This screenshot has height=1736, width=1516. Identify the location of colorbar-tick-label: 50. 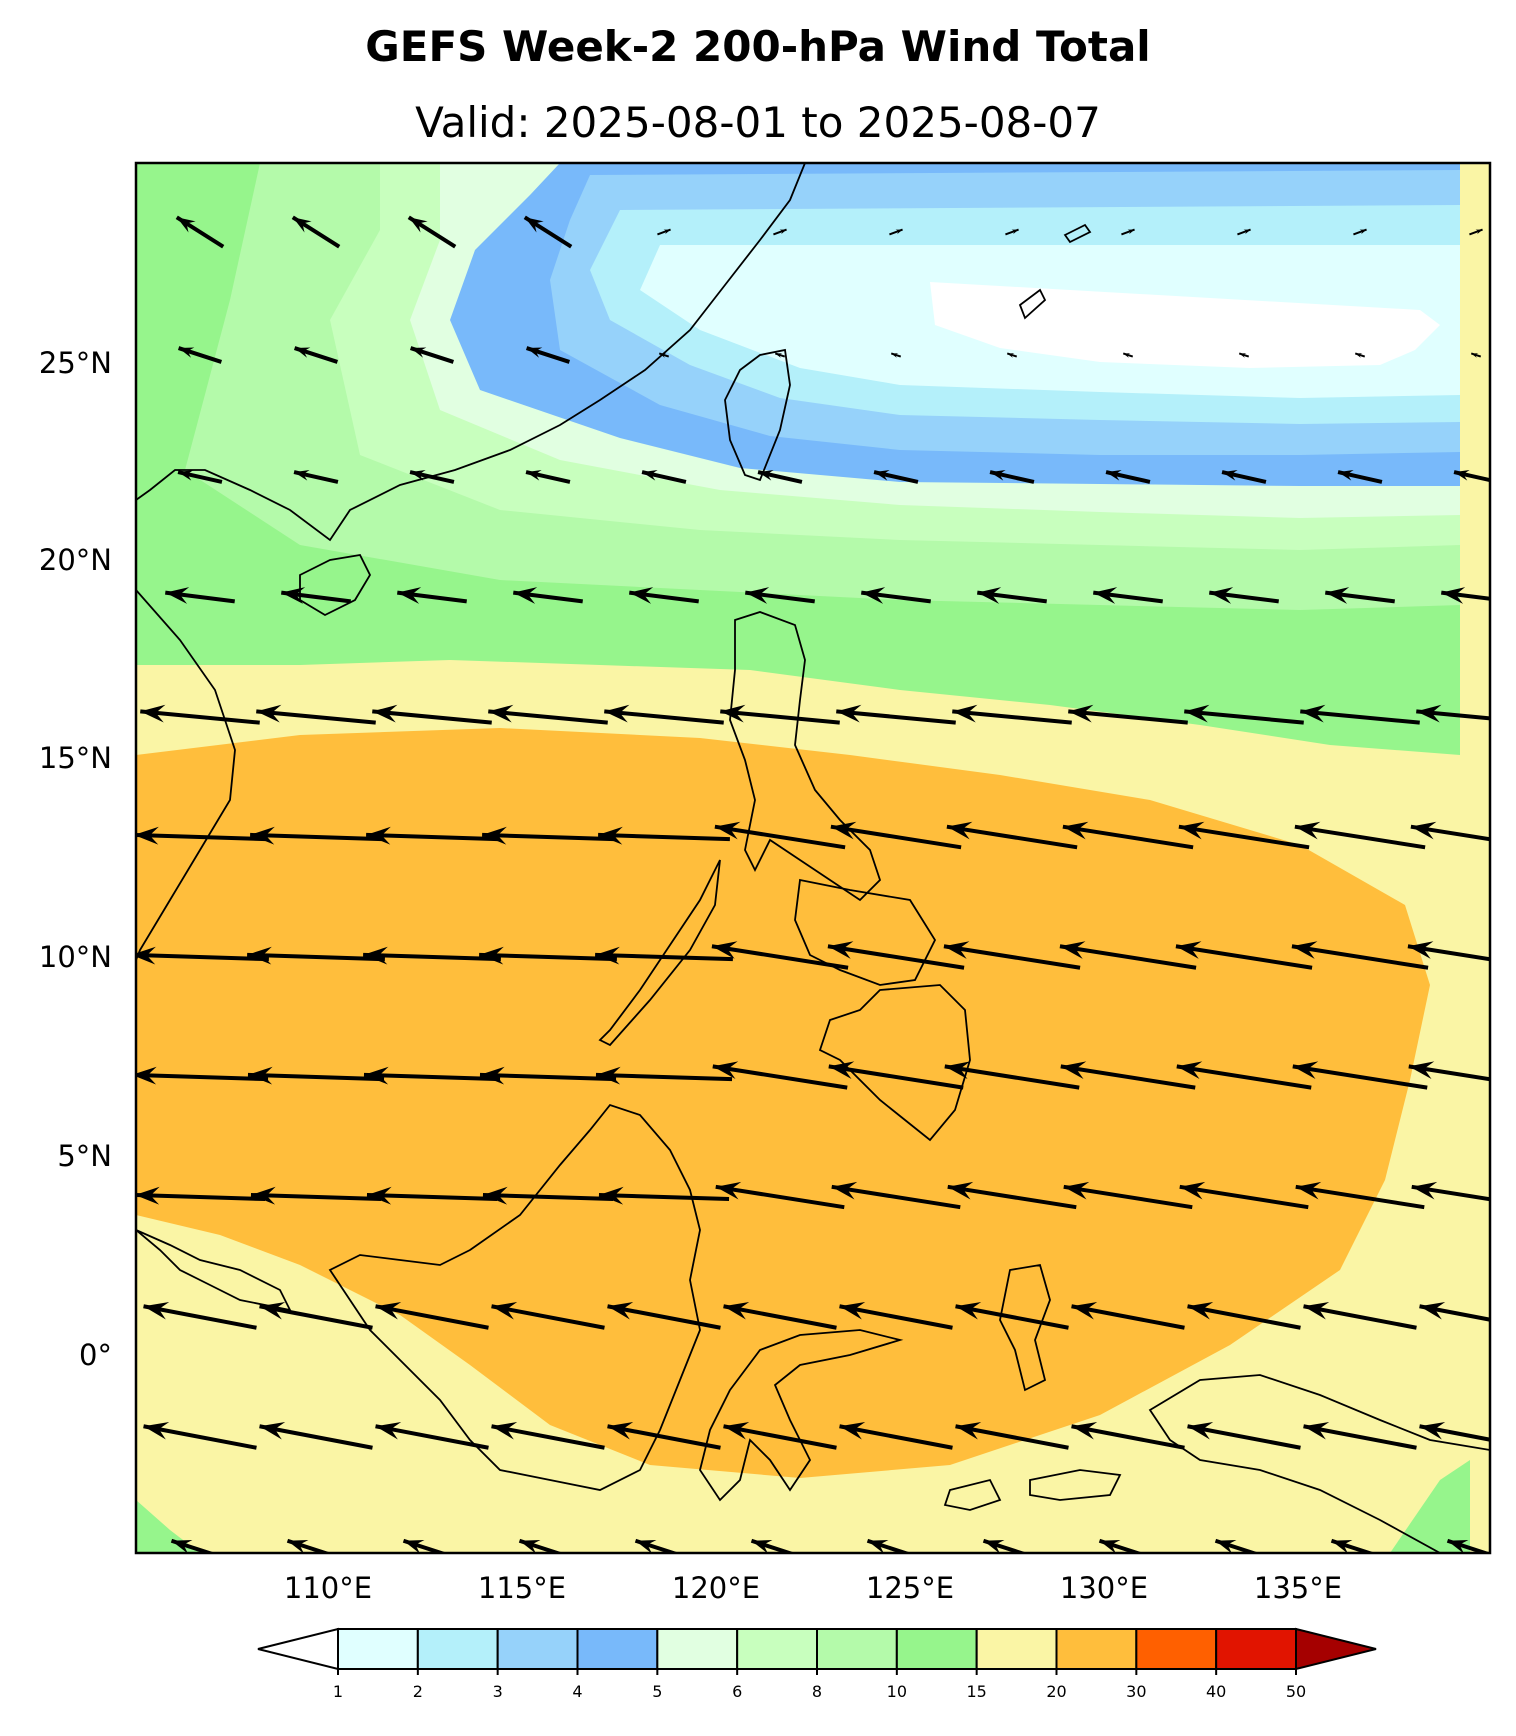
(1296, 1691).